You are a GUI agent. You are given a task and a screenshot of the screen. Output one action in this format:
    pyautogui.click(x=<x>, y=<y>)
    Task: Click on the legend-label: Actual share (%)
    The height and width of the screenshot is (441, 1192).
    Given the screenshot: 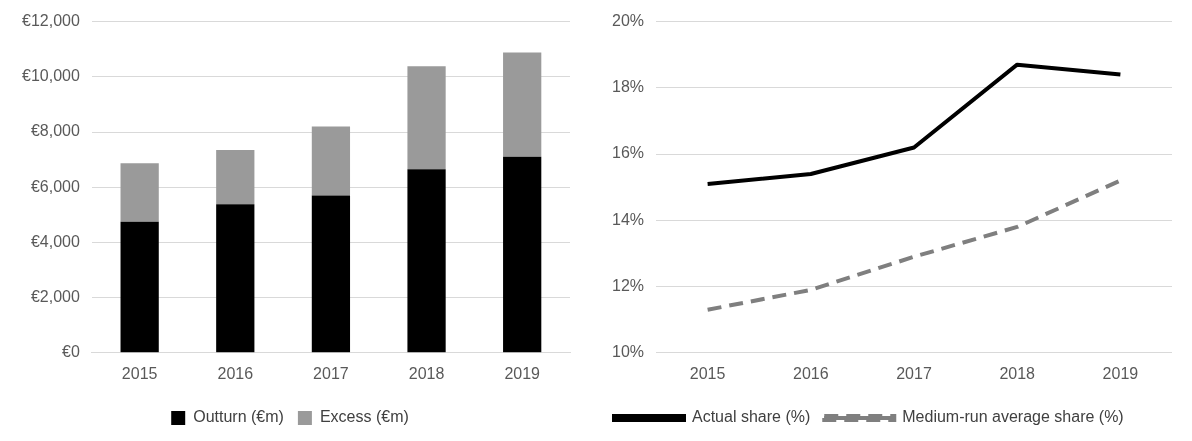 What is the action you would take?
    pyautogui.click(x=751, y=417)
    